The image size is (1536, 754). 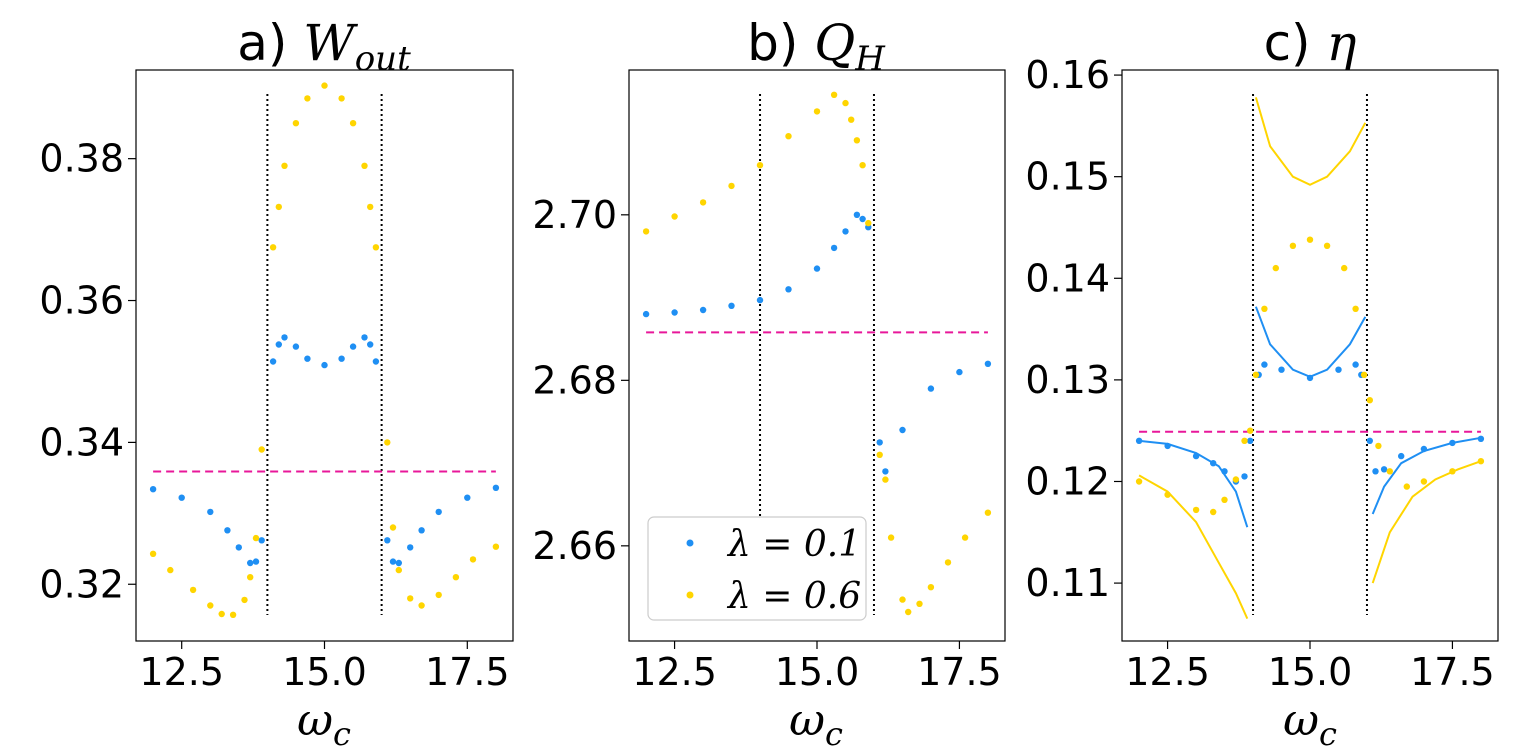 I want to click on panel-b-xtick-label: 12.5, so click(x=674, y=672).